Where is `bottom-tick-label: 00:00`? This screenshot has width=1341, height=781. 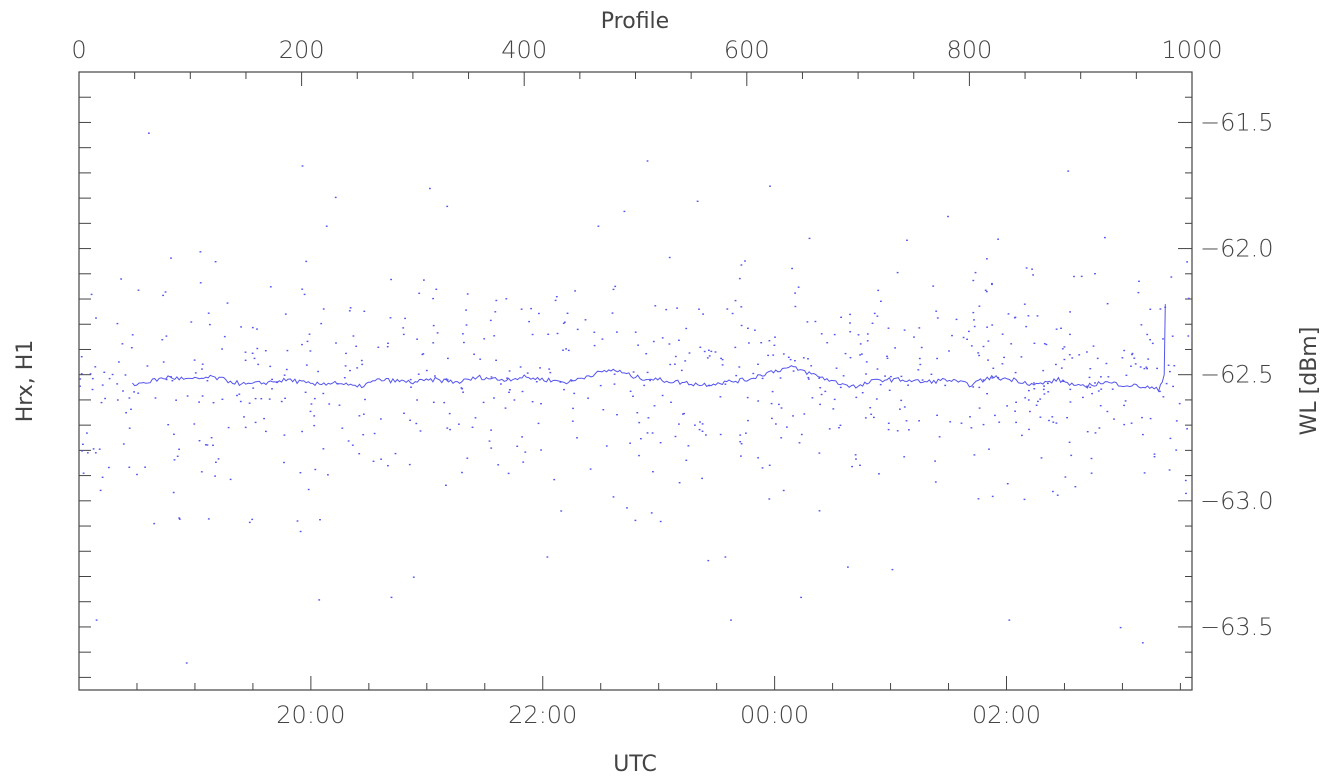
bottom-tick-label: 00:00 is located at coordinates (774, 715).